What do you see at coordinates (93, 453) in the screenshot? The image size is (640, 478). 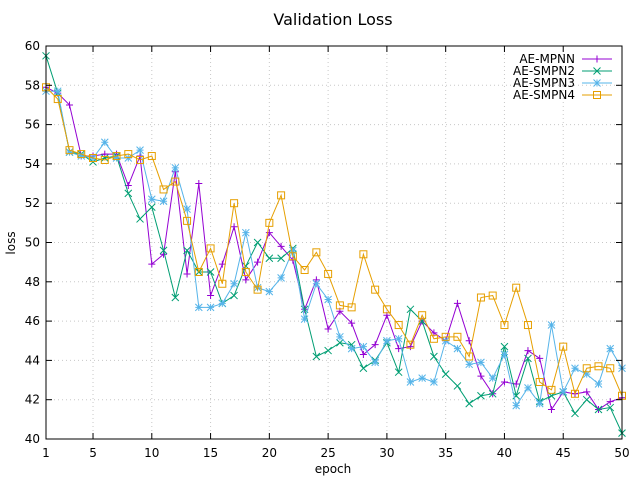 I see `x-tick-label: 5` at bounding box center [93, 453].